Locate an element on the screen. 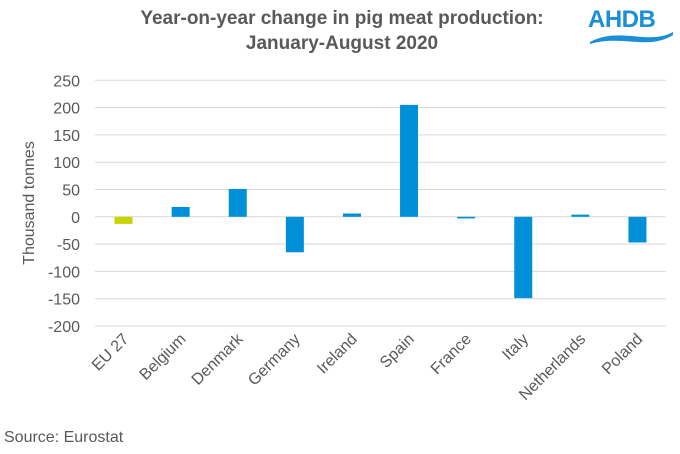 The width and height of the screenshot is (680, 454). x-tick-label: Spain is located at coordinates (397, 351).